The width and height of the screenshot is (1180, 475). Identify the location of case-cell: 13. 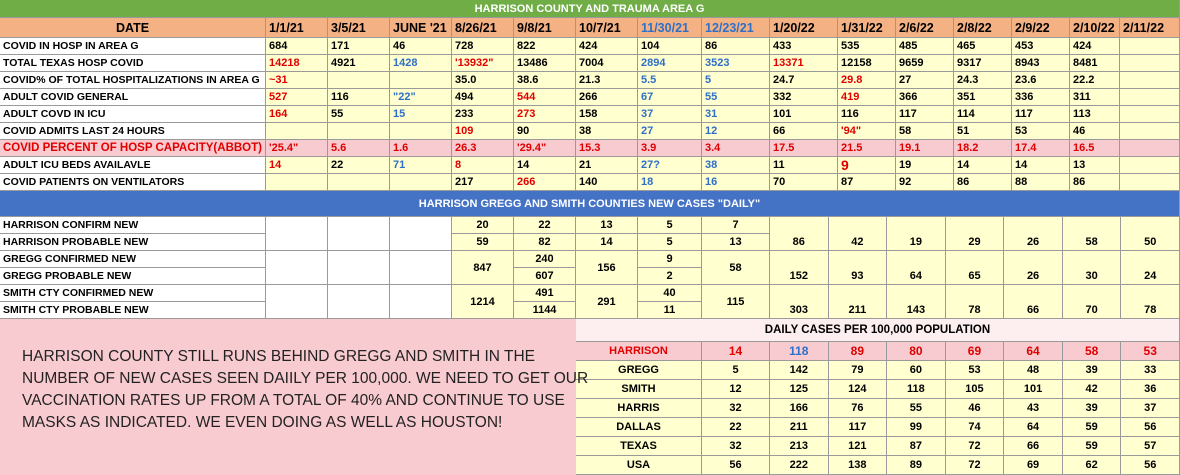
(736, 242).